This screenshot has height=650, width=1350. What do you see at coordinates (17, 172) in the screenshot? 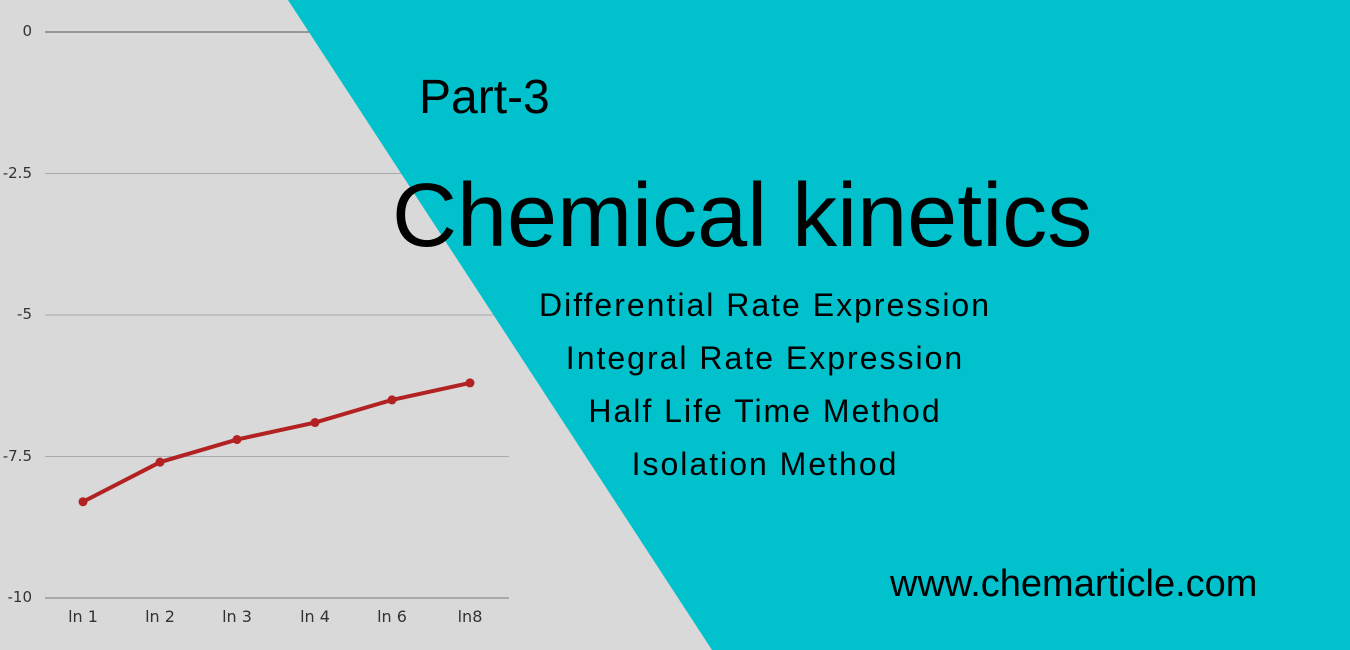
I see `y-tick-label: -2.5` at bounding box center [17, 172].